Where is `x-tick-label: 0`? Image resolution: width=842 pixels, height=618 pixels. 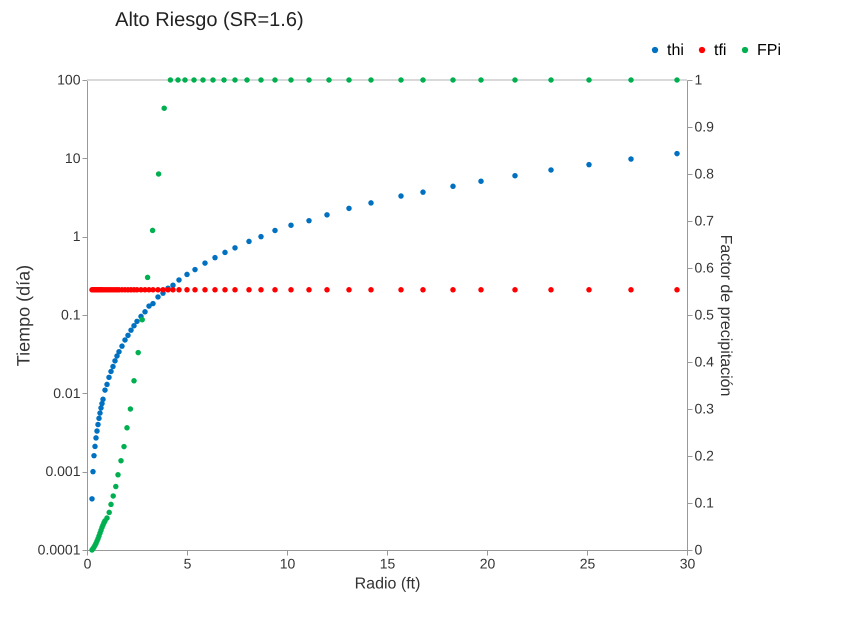
x-tick-label: 0 is located at coordinates (88, 564).